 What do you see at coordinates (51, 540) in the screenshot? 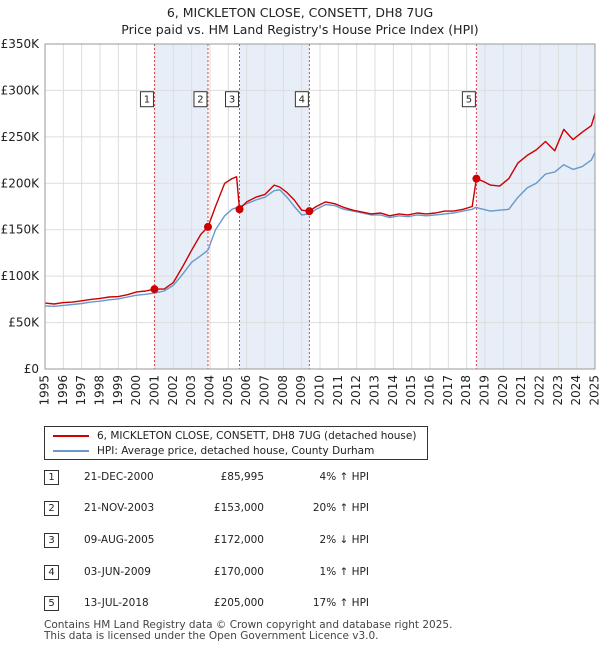
I see `sale-number-badge: 3` at bounding box center [51, 540].